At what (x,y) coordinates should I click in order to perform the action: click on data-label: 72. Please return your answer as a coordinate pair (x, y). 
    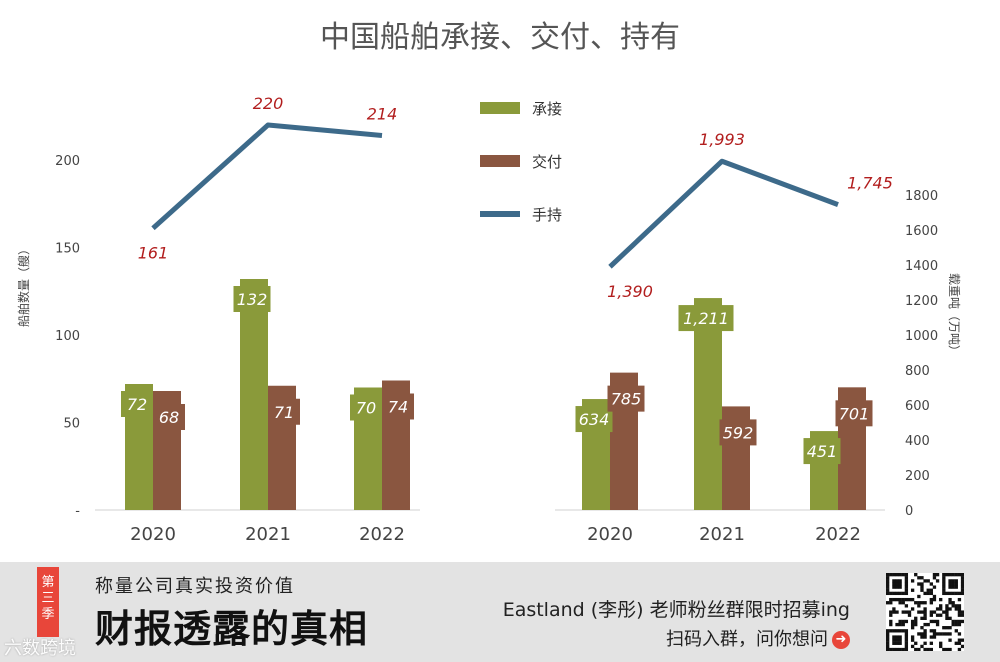
    Looking at the image, I should click on (137, 404).